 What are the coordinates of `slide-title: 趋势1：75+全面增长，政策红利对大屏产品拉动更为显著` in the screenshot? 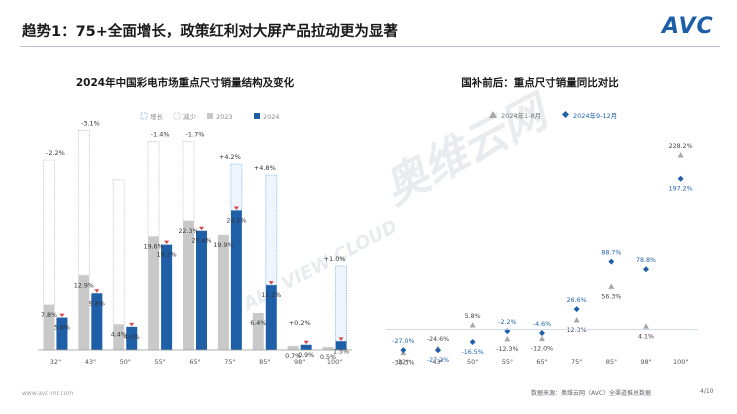 It's located at (210, 32).